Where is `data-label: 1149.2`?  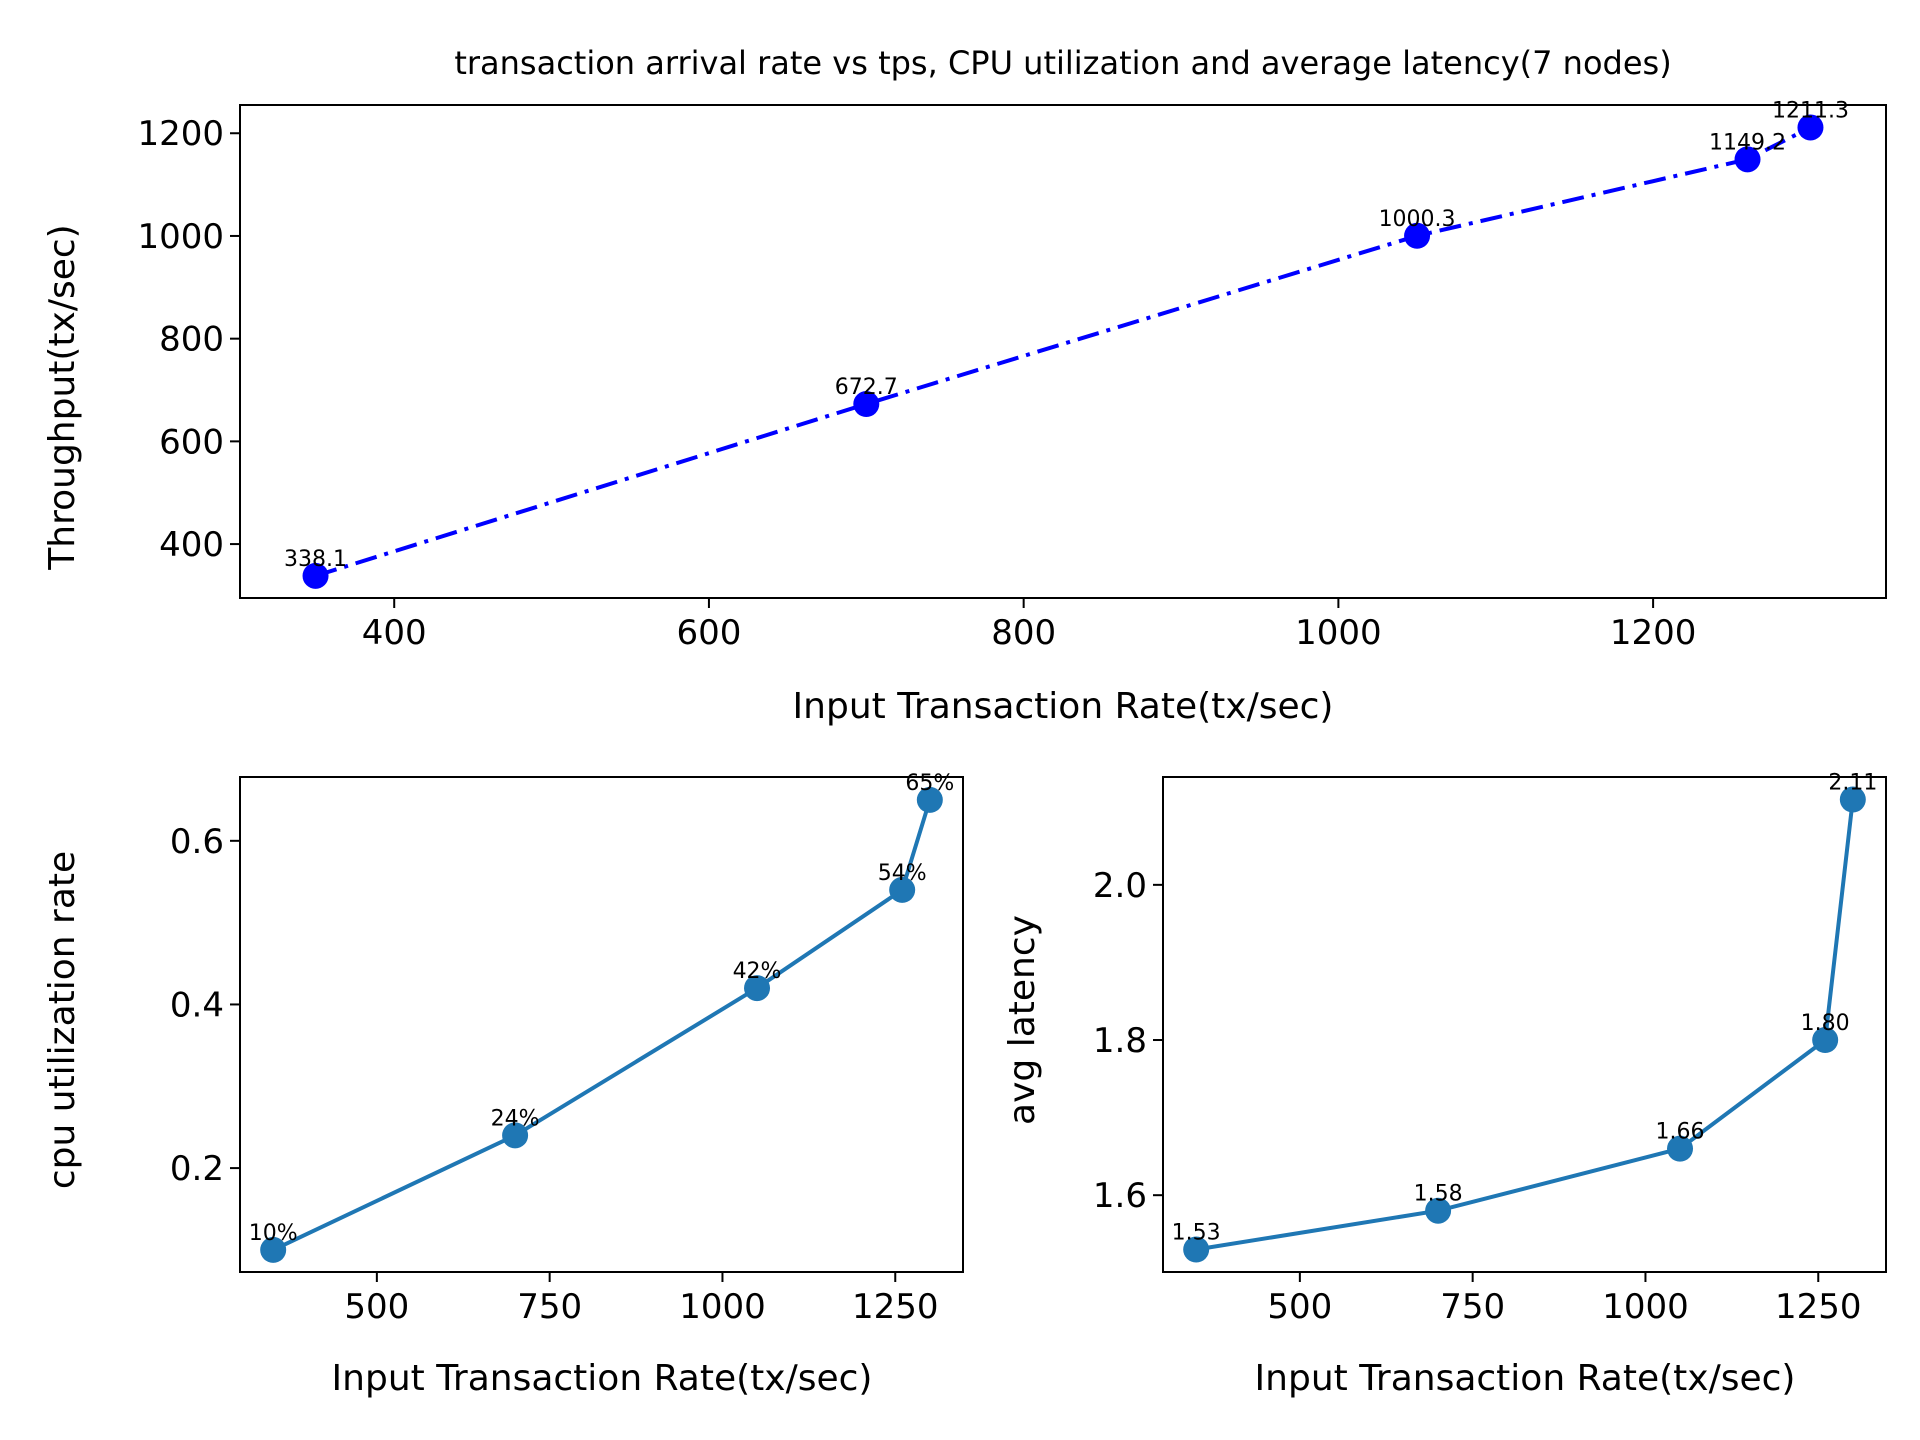
data-label: 1149.2 is located at coordinates (1747, 142).